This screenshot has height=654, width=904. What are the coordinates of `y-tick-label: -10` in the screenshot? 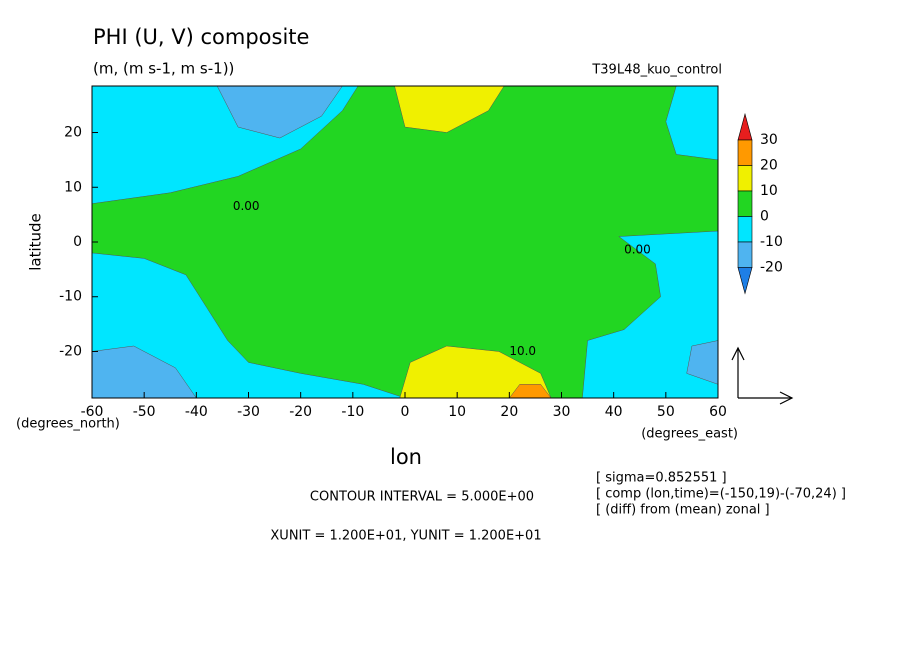 It's located at (70, 297).